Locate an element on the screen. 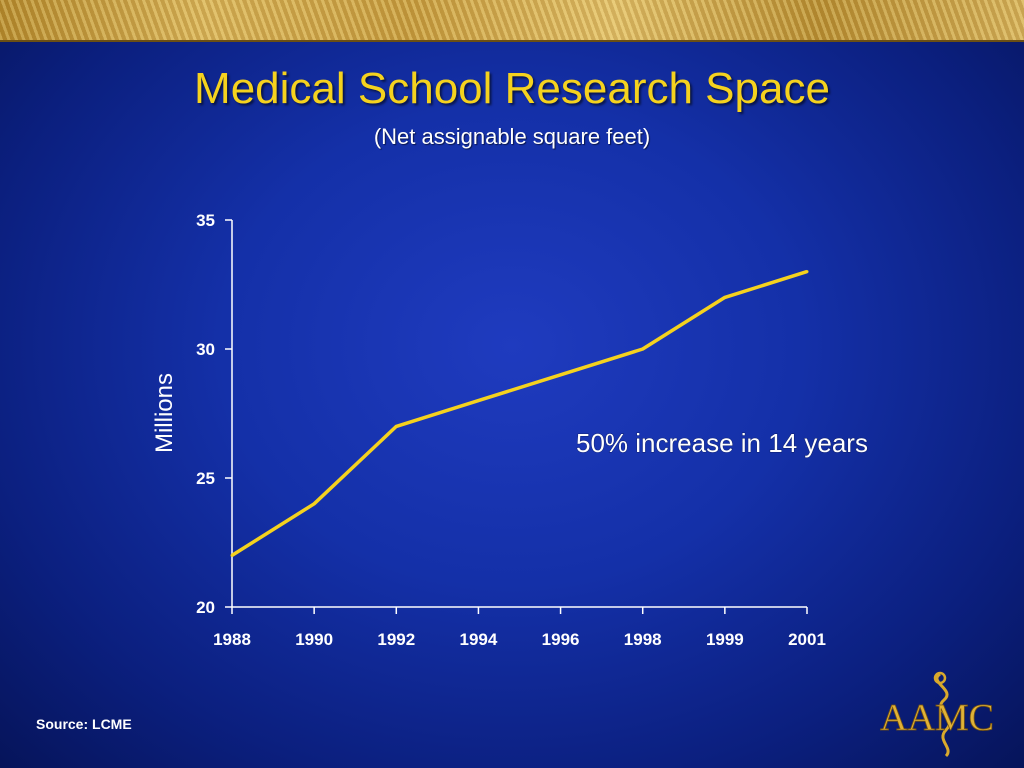 Image resolution: width=1024 pixels, height=768 pixels. y-tick-label: 35 is located at coordinates (205, 220).